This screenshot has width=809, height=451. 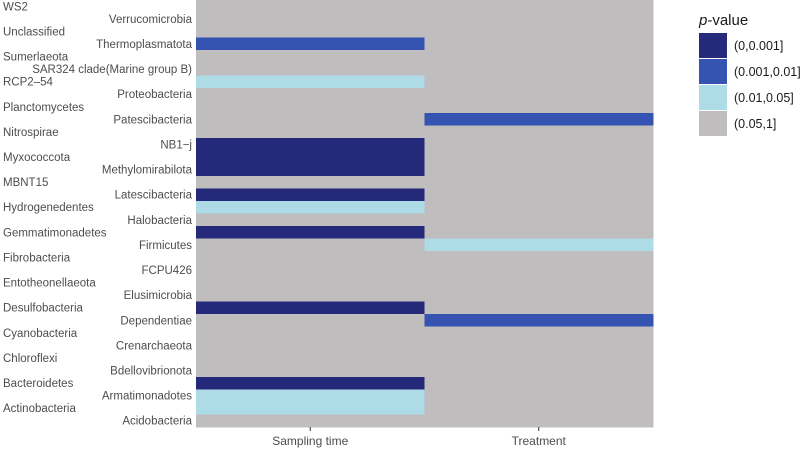 I want to click on y-tick-label: Hydrogenedentes, so click(x=48, y=208).